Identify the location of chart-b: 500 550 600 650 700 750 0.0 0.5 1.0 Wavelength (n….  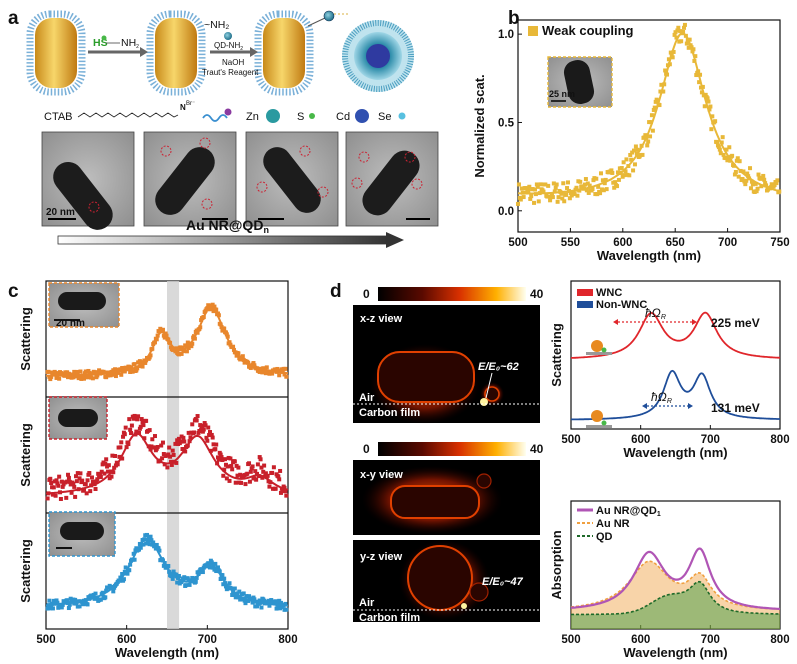
(631, 141).